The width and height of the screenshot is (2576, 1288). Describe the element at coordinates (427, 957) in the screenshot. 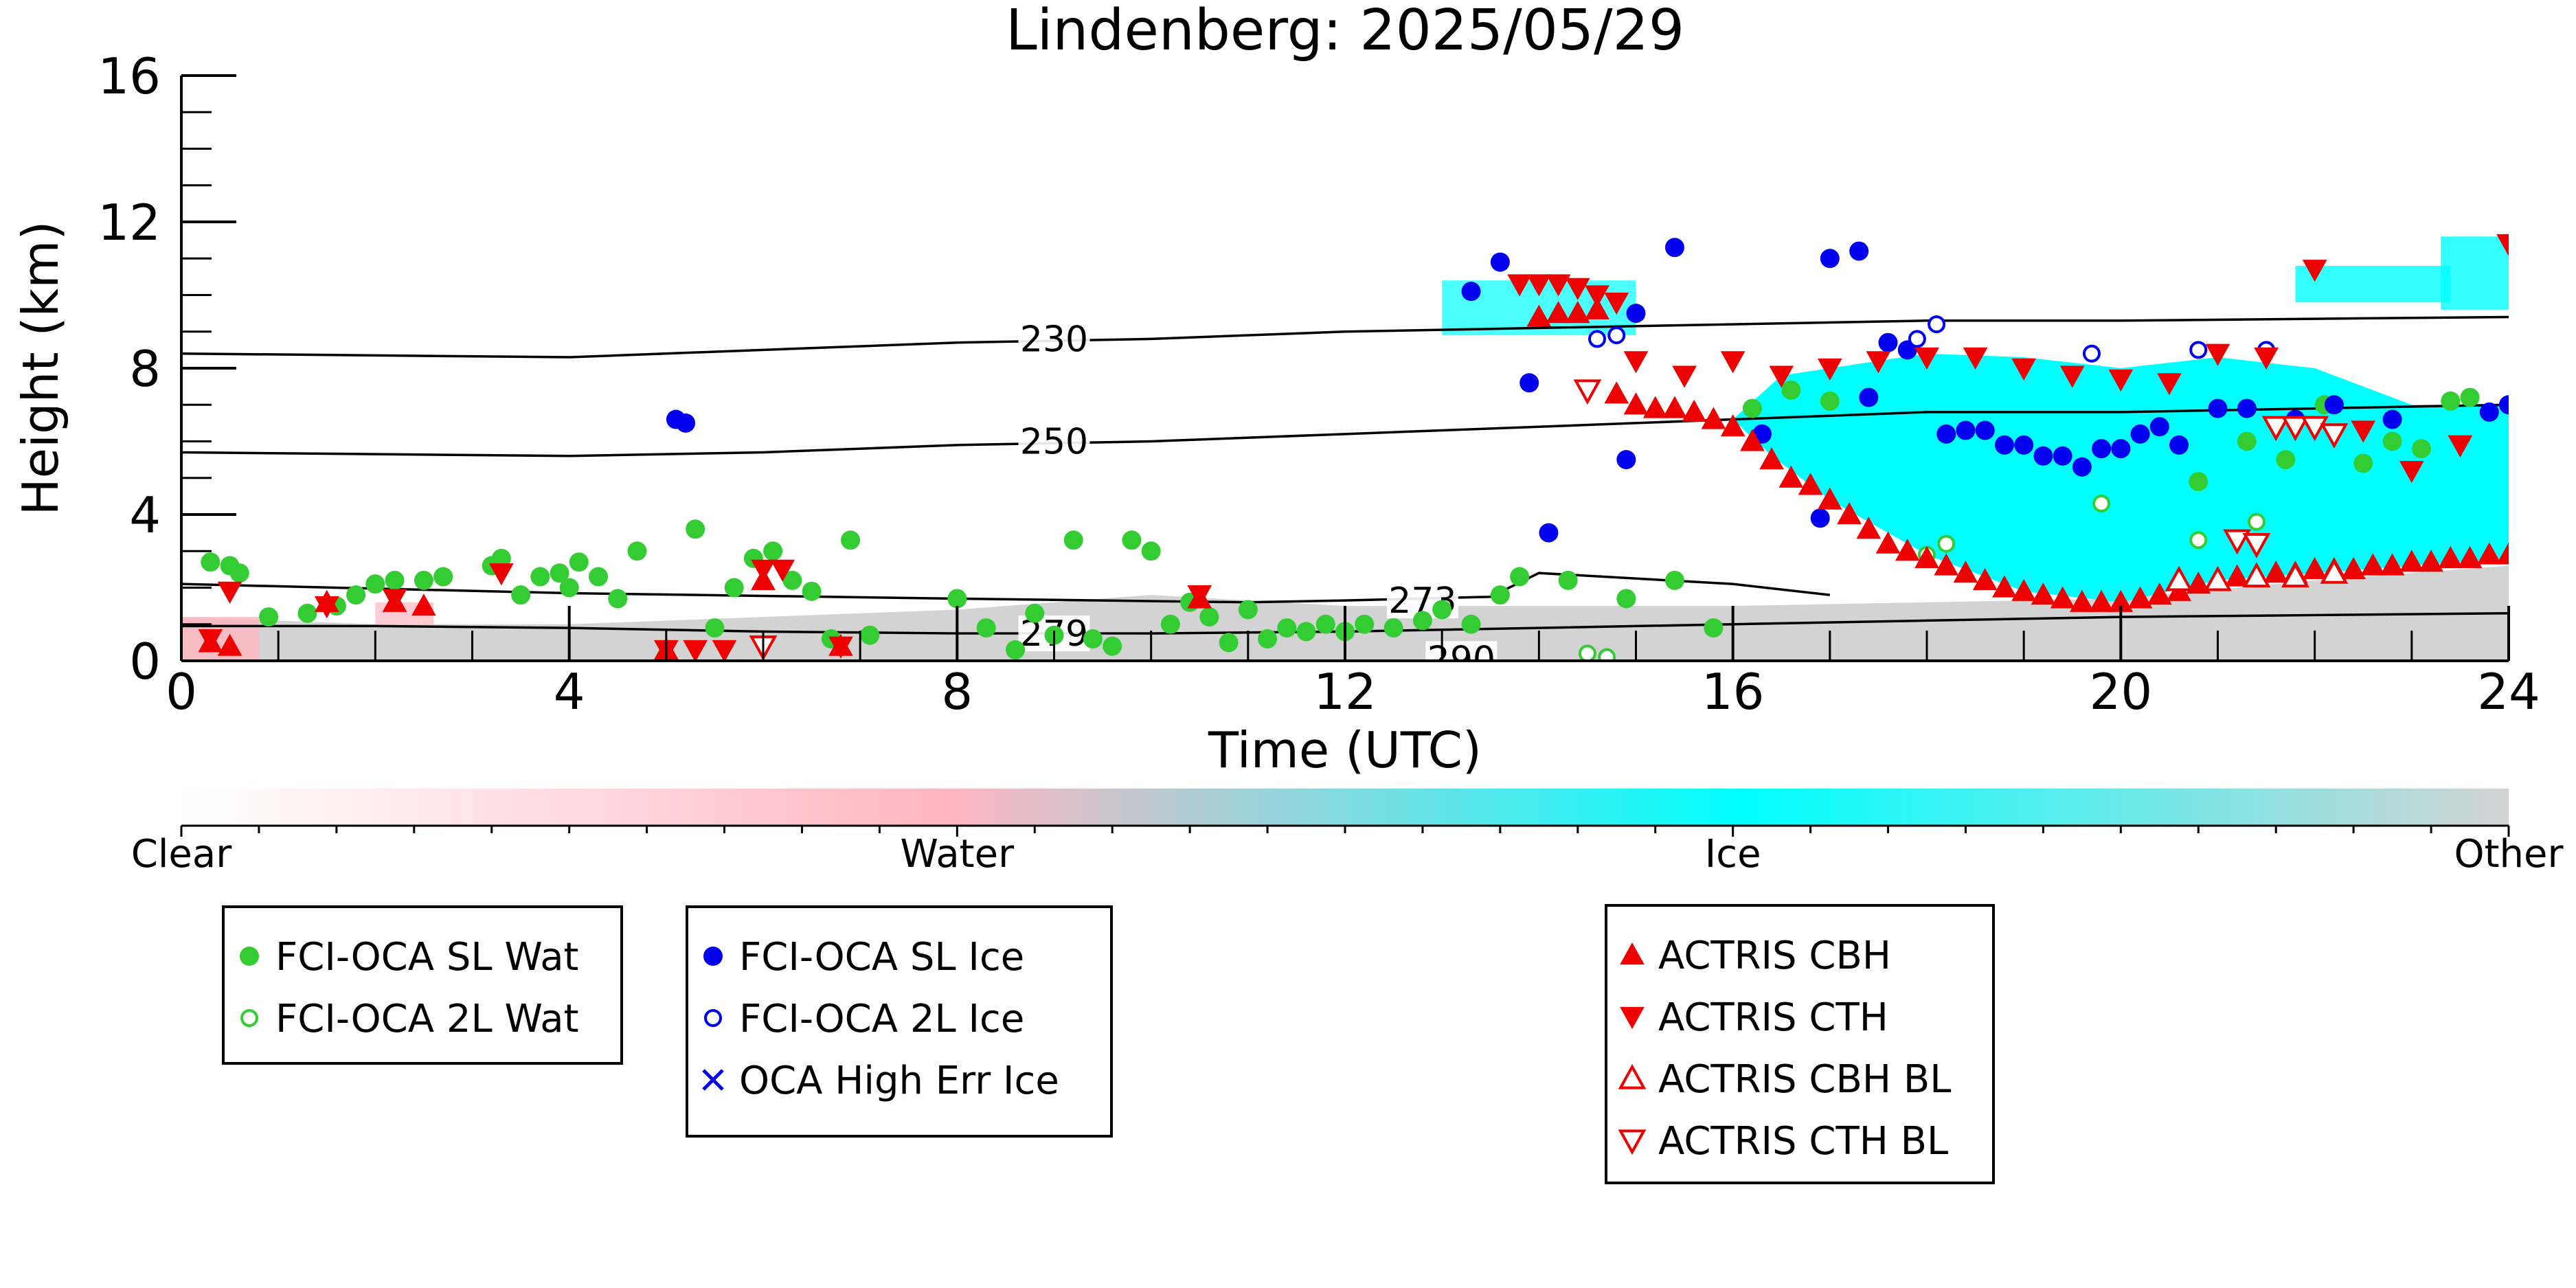

I see `legend-label: FCI-OCA SL Wat` at that location.